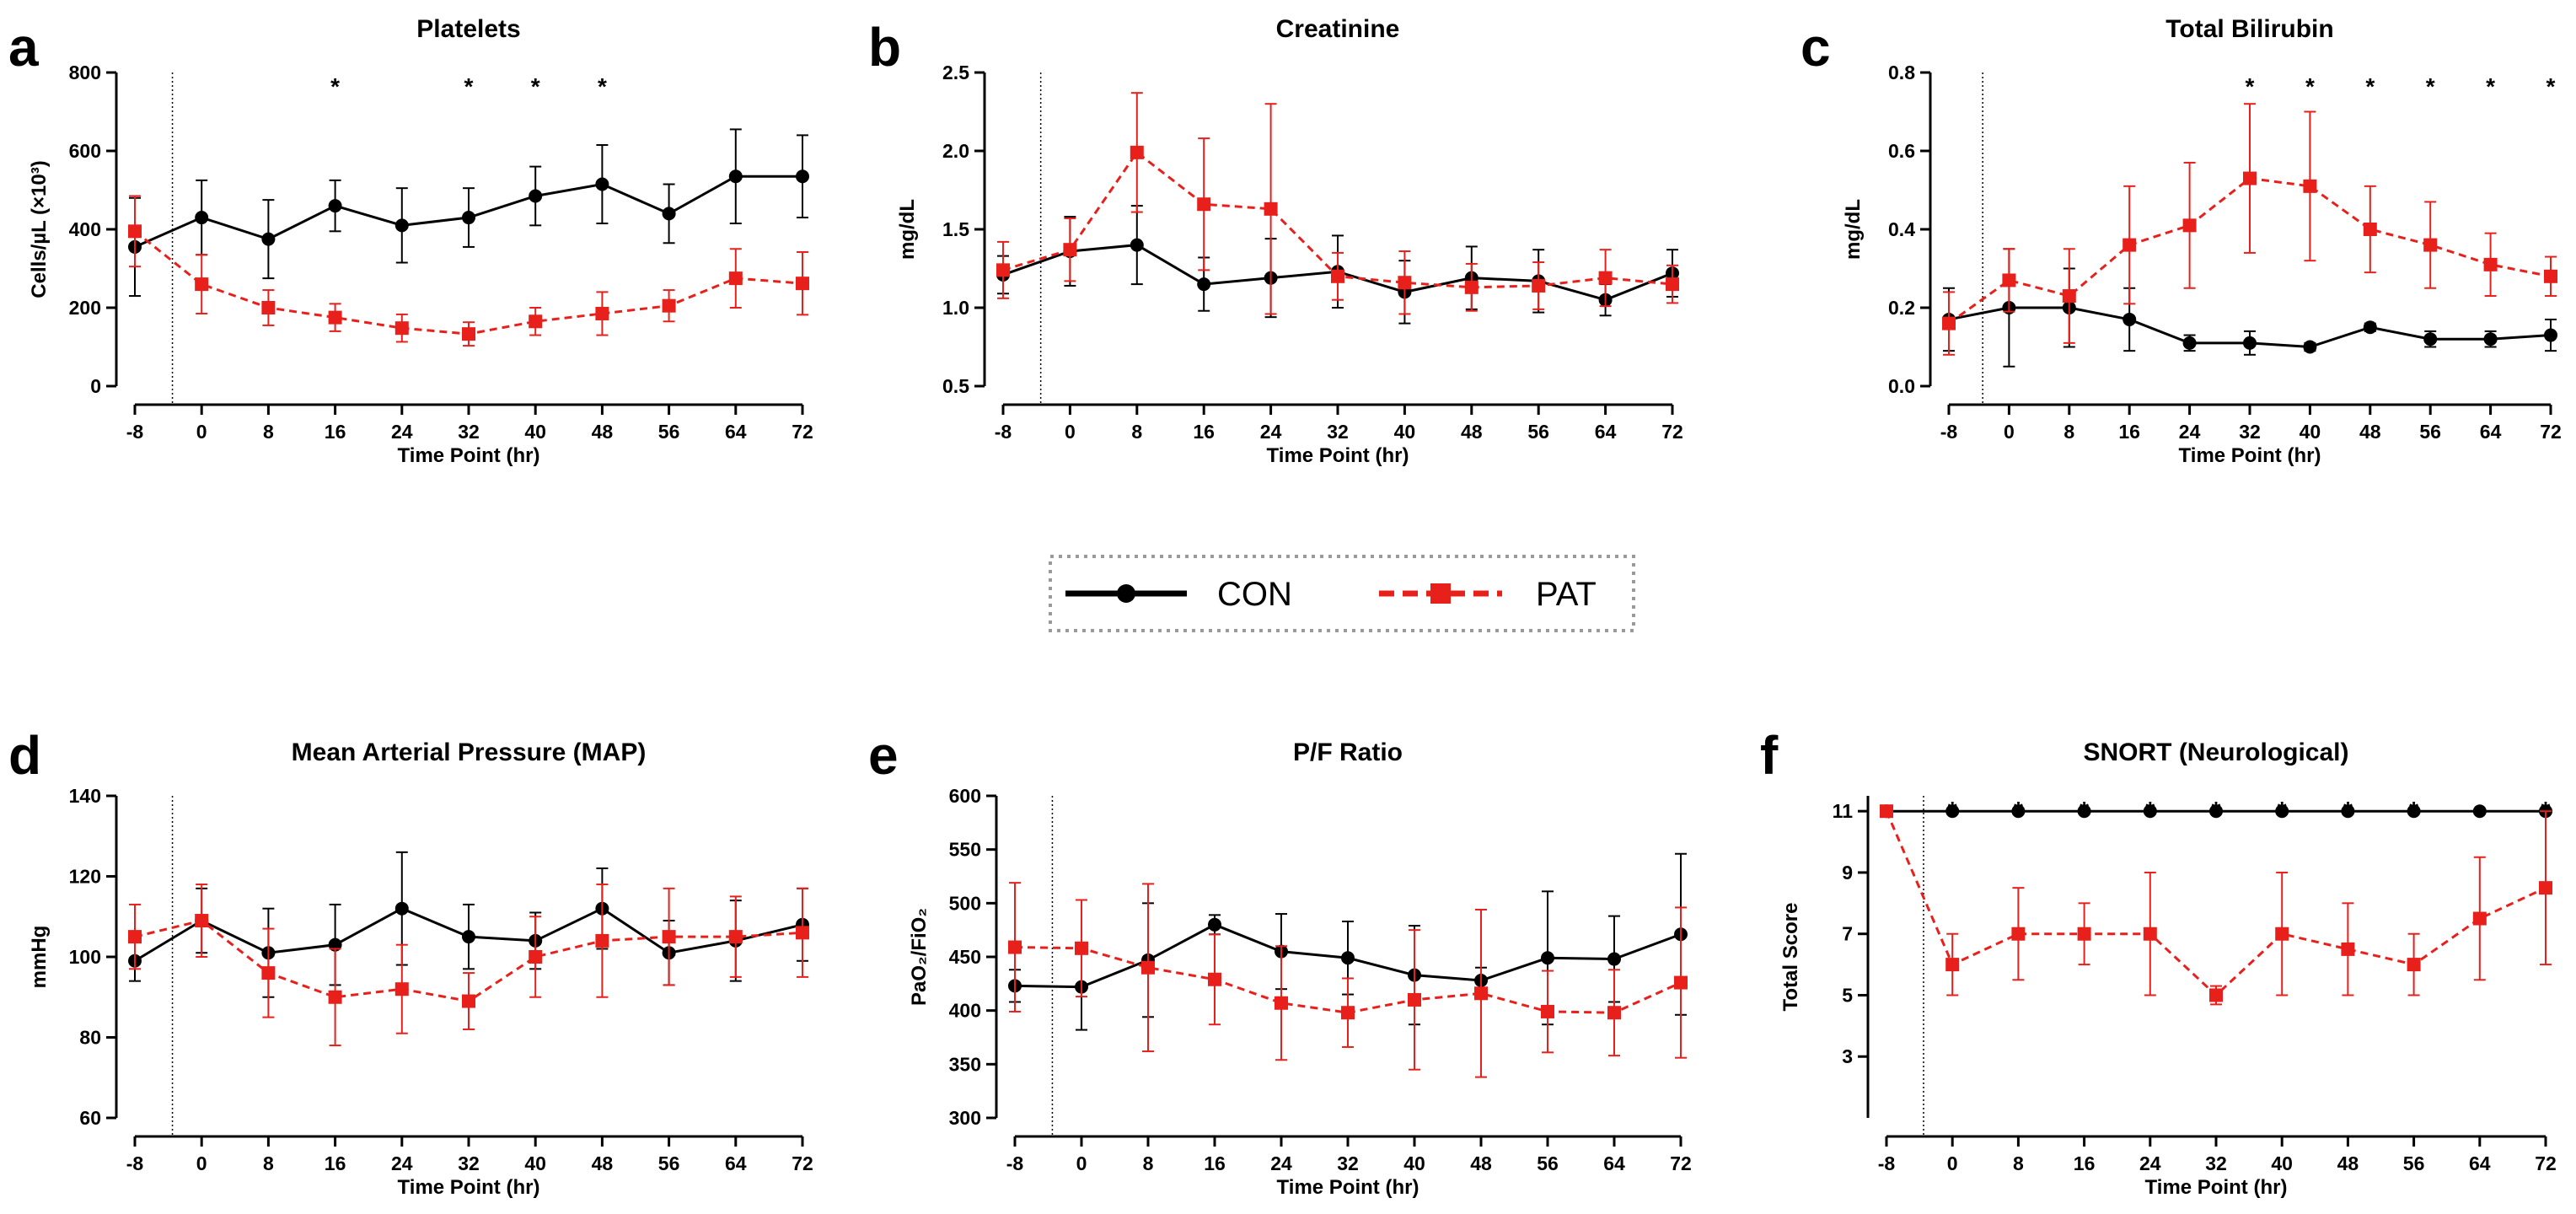 This screenshot has width=2576, height=1214. Describe the element at coordinates (2250, 455) in the screenshot. I see `x-axis-label: Time Point (hr)` at that location.